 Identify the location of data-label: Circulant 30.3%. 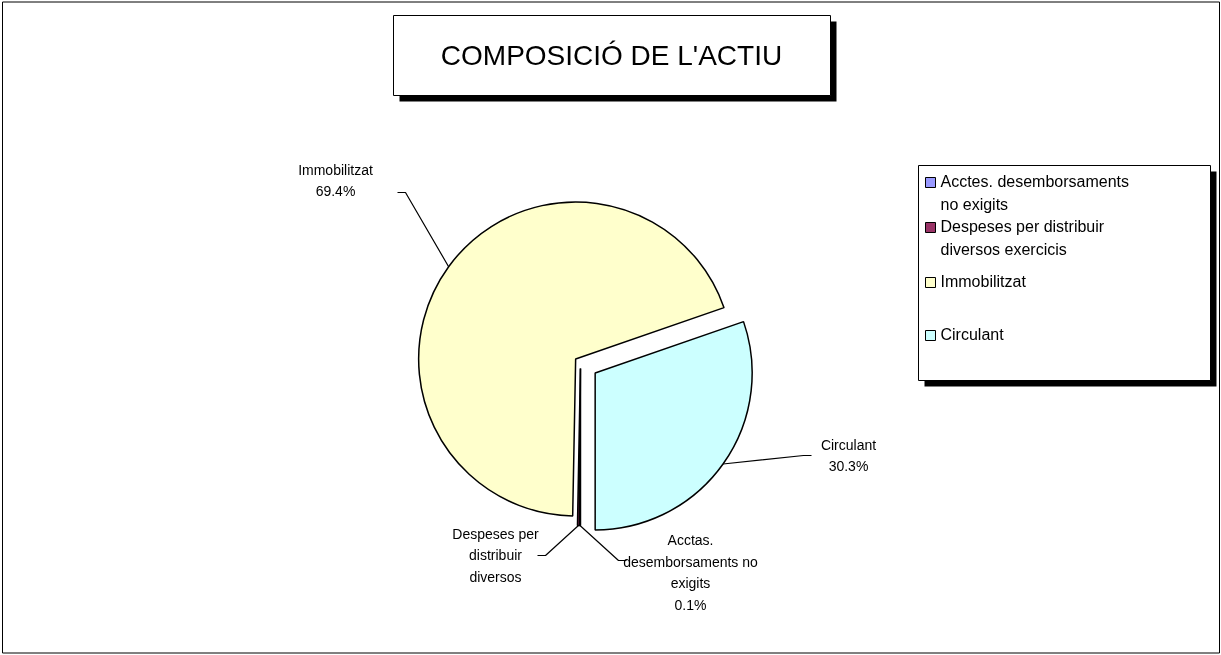
(848, 455).